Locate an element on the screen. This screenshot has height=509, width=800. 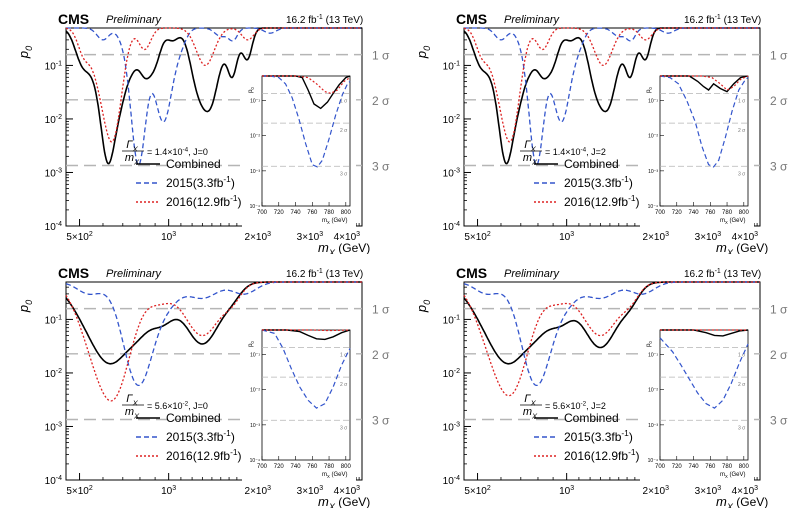
width-value: = 1.4×10-4, J=2 is located at coordinates (575, 151).